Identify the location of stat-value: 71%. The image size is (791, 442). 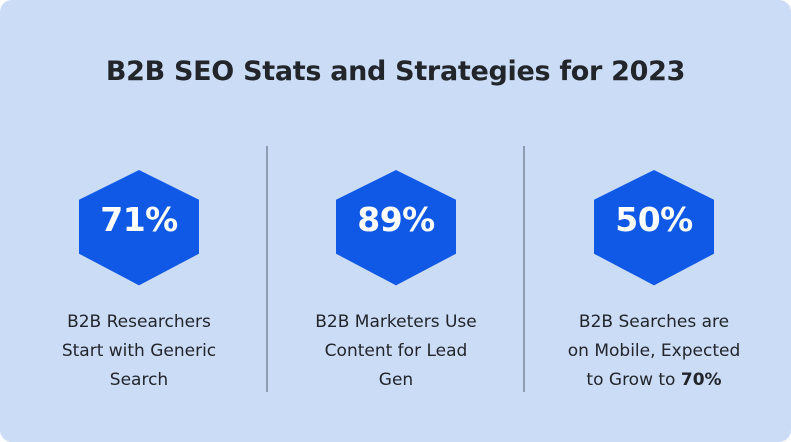
(139, 219).